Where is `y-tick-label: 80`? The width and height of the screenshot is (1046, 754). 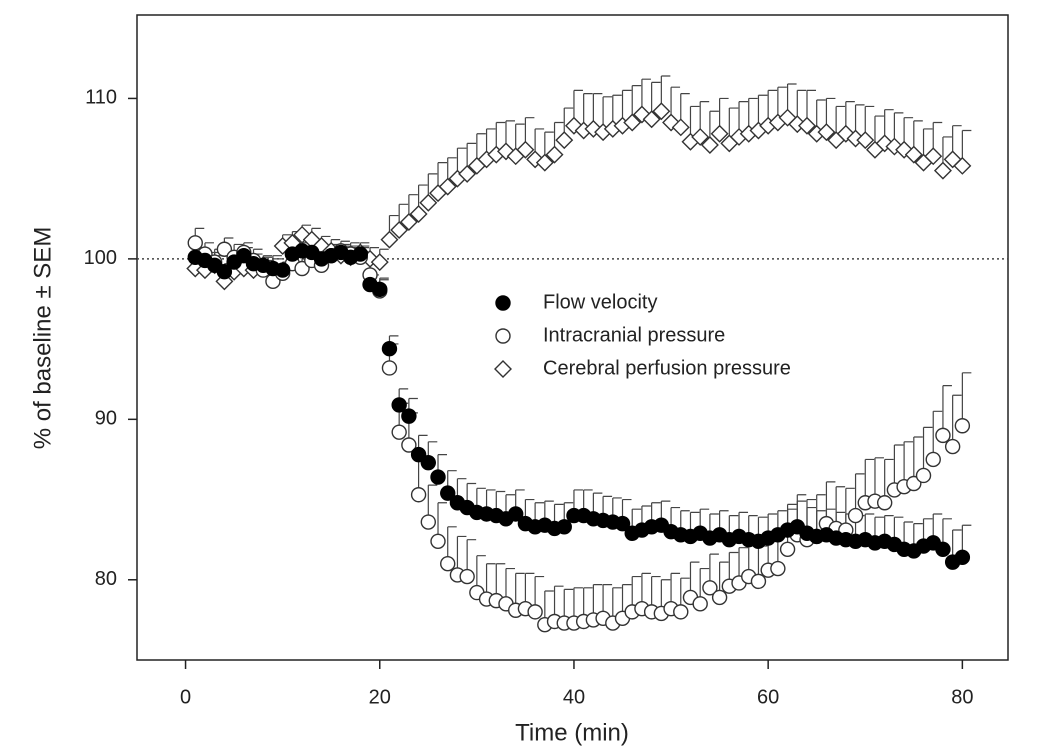 y-tick-label: 80 is located at coordinates (106, 579).